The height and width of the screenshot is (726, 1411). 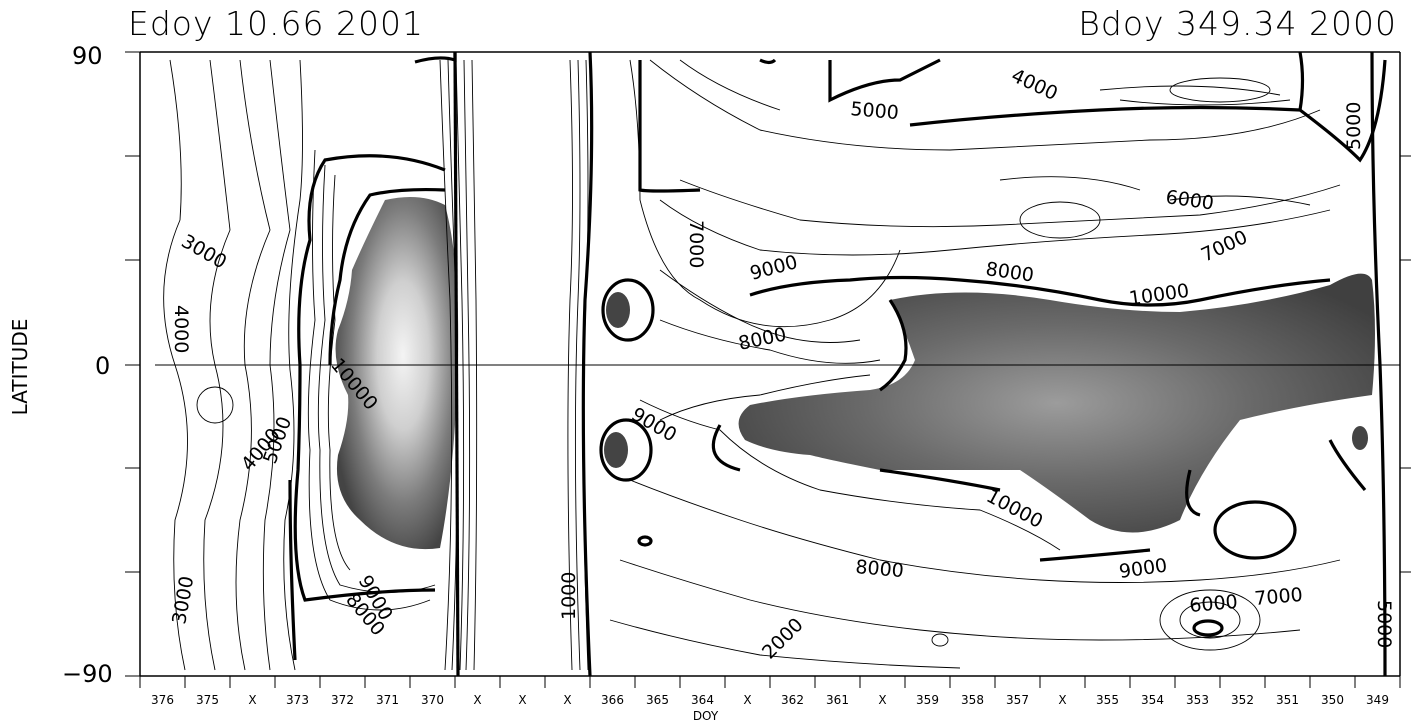 I want to click on x-tick-label: 364, so click(x=702, y=700).